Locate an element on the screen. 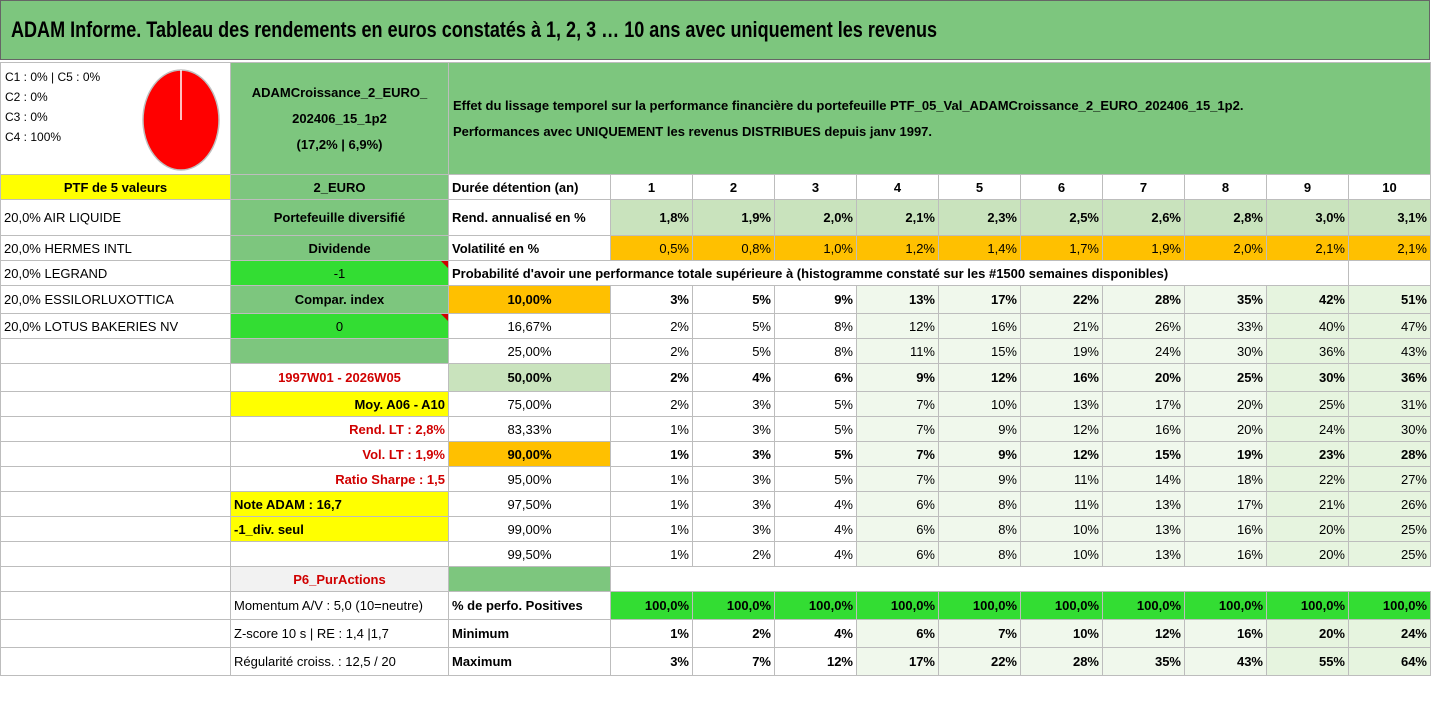 The image size is (1432, 717). probability-value: 28% is located at coordinates (1143, 299).